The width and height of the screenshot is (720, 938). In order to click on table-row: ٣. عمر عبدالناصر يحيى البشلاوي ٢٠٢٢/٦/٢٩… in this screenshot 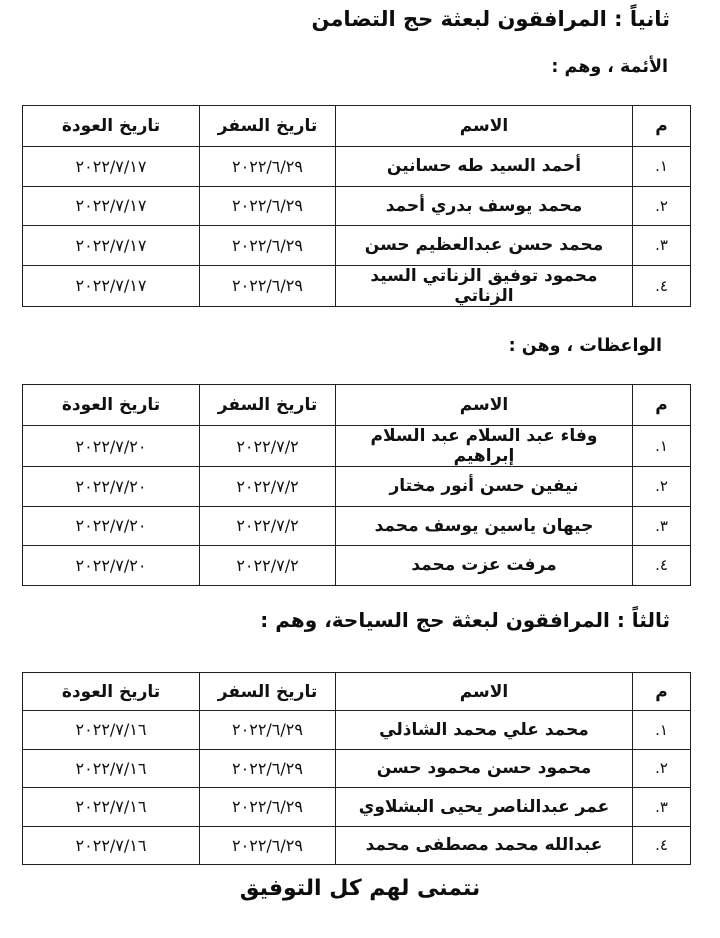, I will do `click(356, 807)`.